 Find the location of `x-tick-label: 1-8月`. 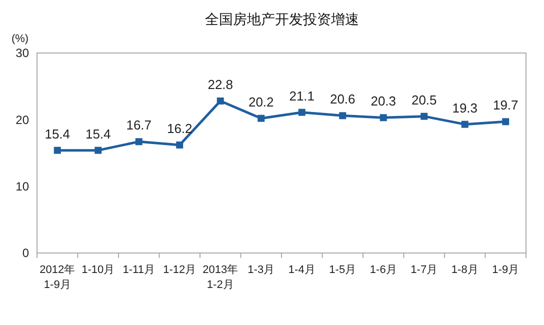

x-tick-label: 1-8月 is located at coordinates (464, 270).